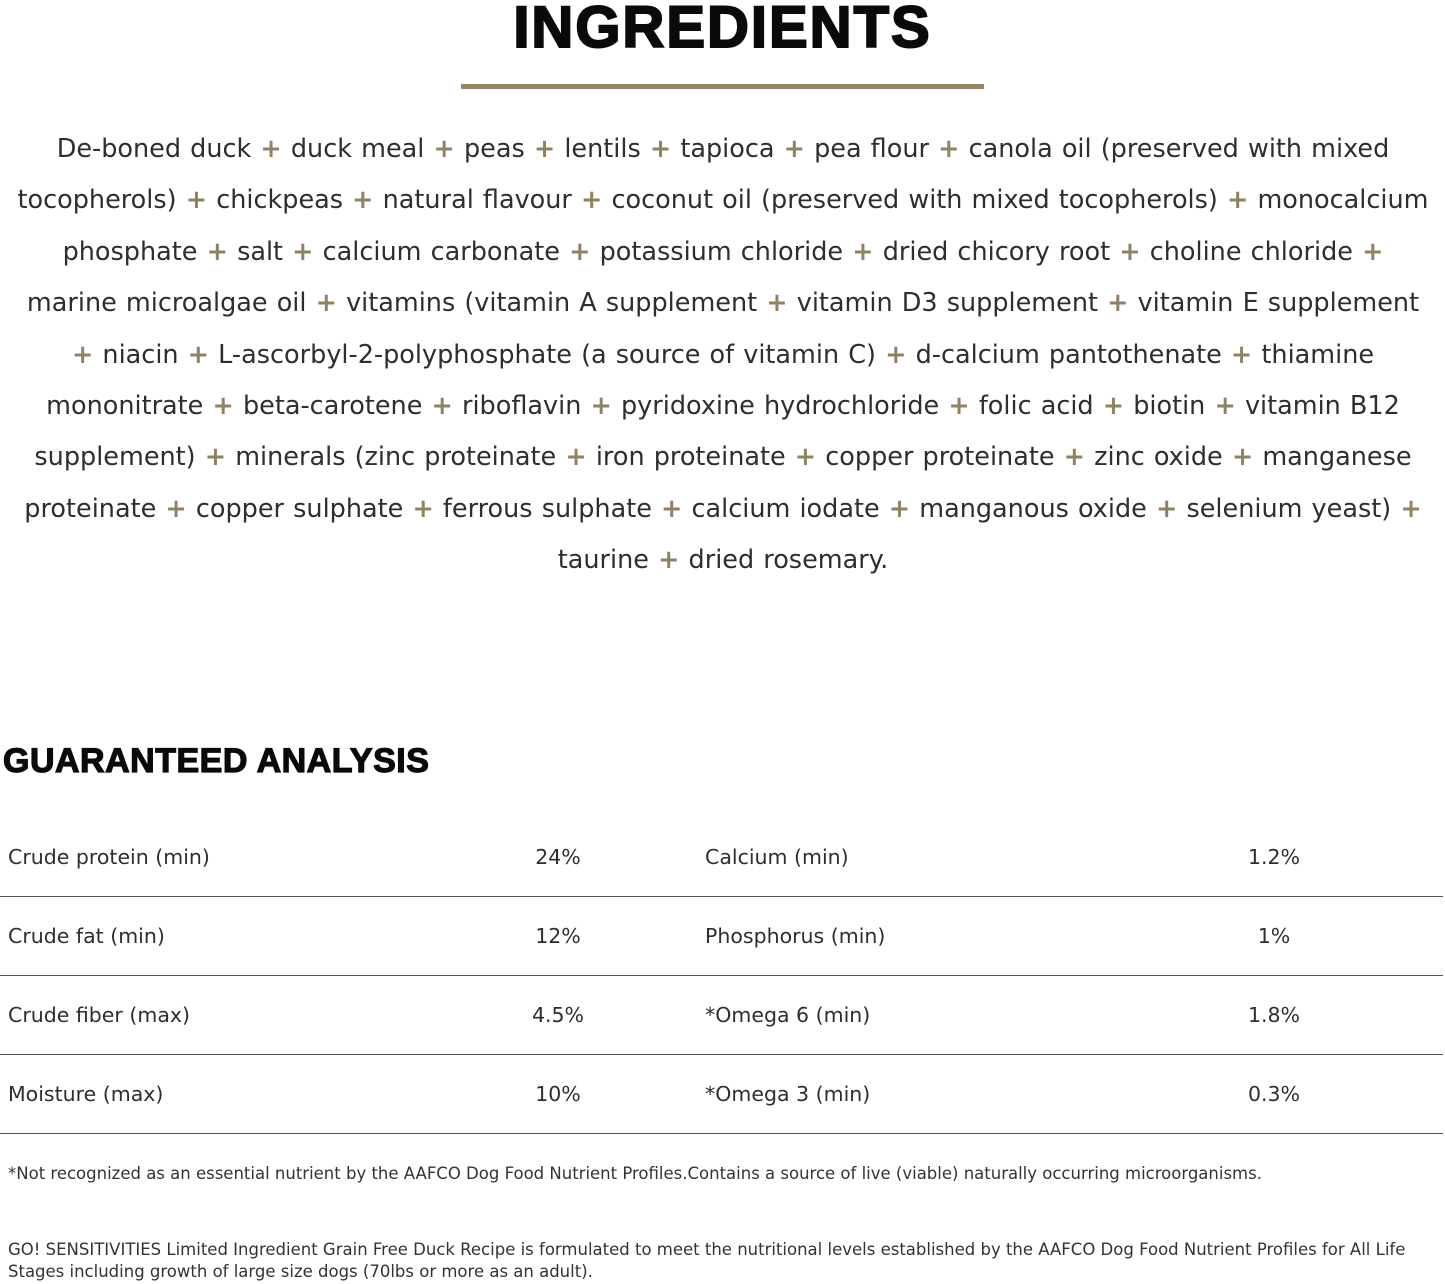 Image resolution: width=1445 pixels, height=1284 pixels. What do you see at coordinates (558, 857) in the screenshot?
I see `nutrient-value: 24%` at bounding box center [558, 857].